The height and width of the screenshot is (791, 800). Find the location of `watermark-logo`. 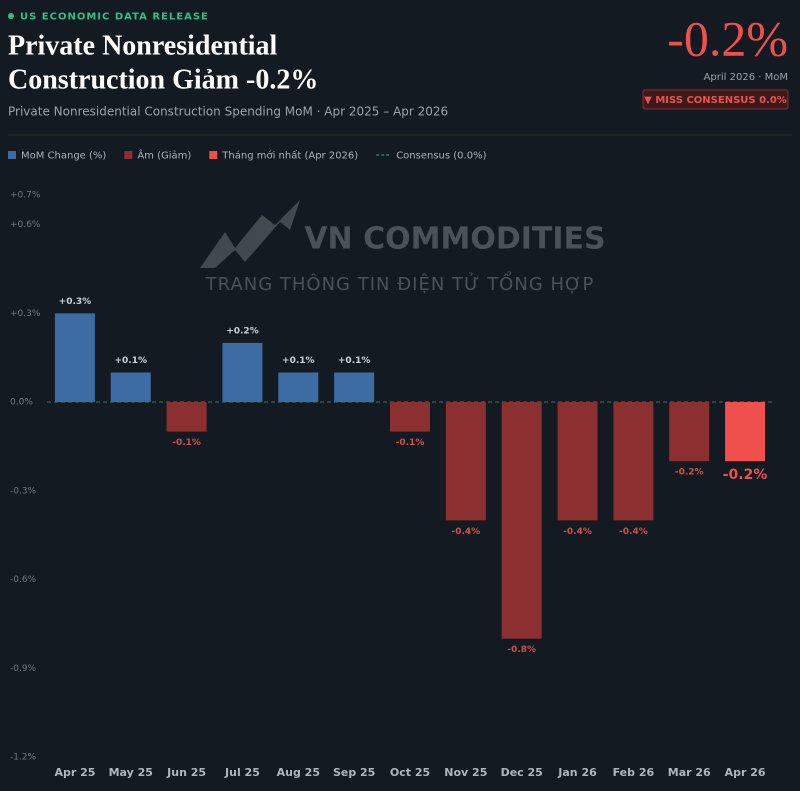

watermark-logo is located at coordinates (250, 234).